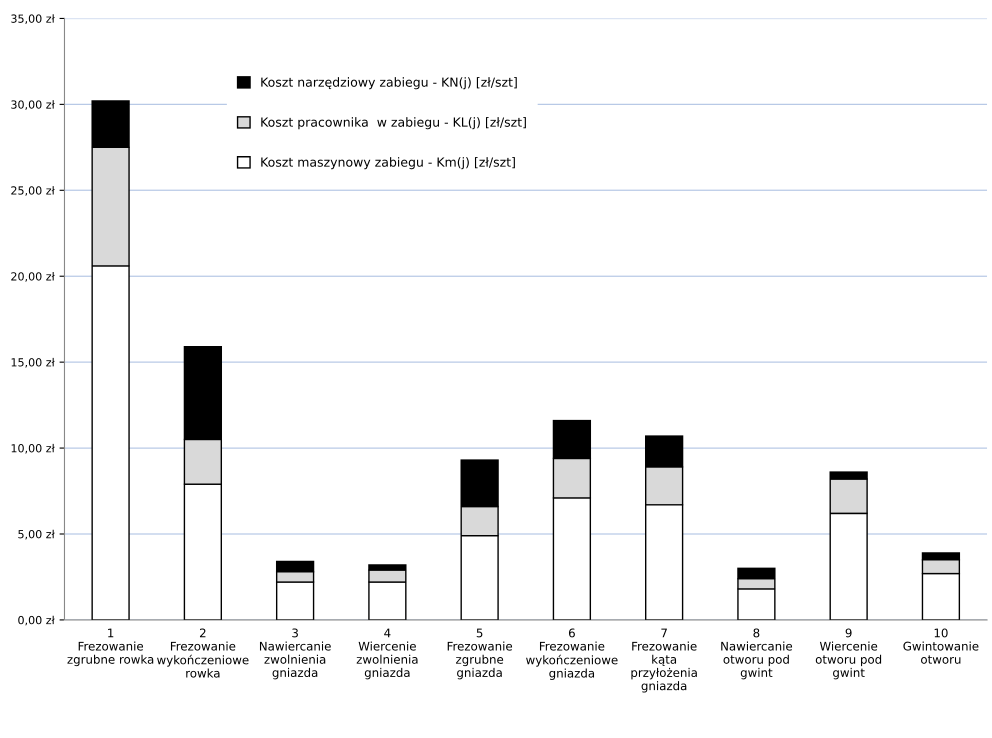 This screenshot has width=992, height=738. What do you see at coordinates (940, 646) in the screenshot?
I see `x-tick-label: 10 Gwintowanie otworu` at bounding box center [940, 646].